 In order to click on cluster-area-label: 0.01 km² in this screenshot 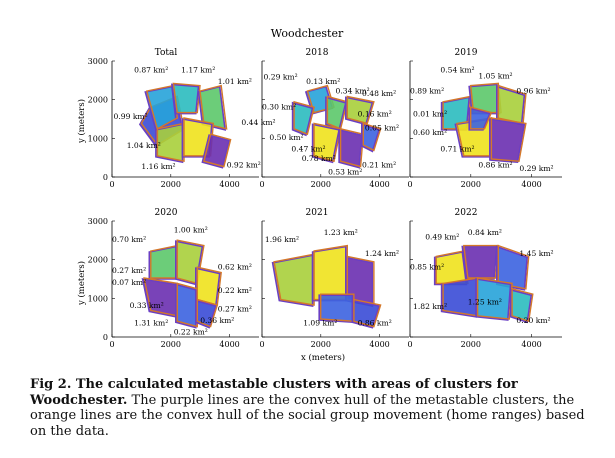, I will do `click(430, 114)`.